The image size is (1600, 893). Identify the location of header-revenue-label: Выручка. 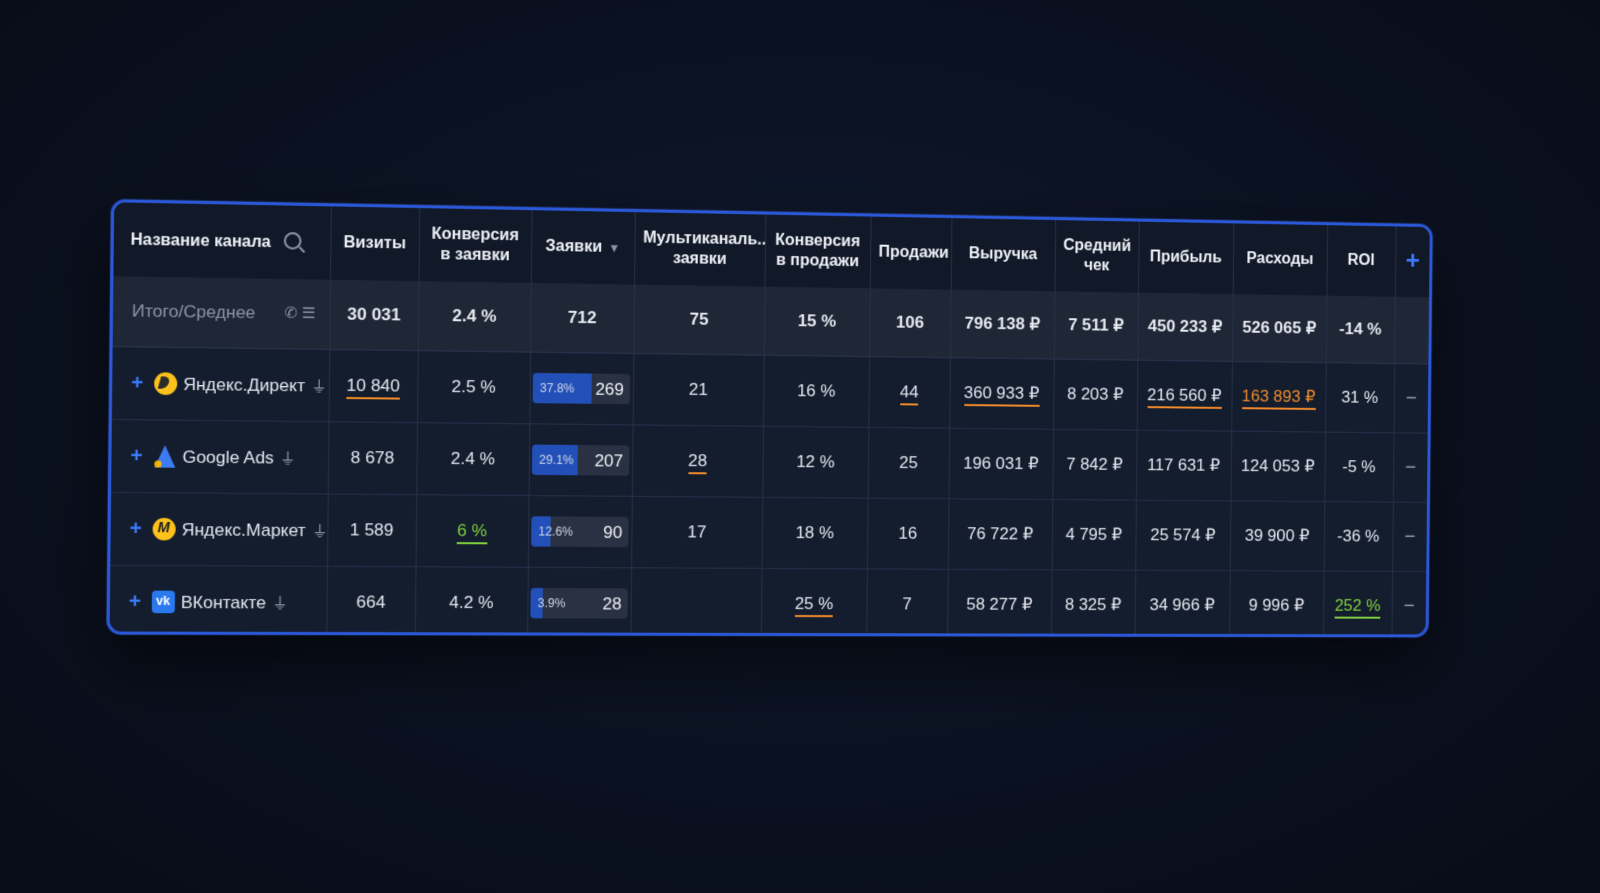
(1003, 254).